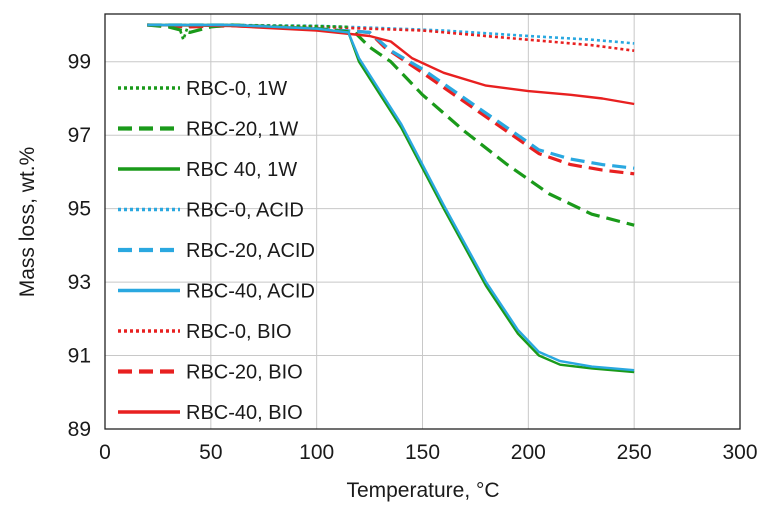  I want to click on x-tick-label: 300, so click(739, 452).